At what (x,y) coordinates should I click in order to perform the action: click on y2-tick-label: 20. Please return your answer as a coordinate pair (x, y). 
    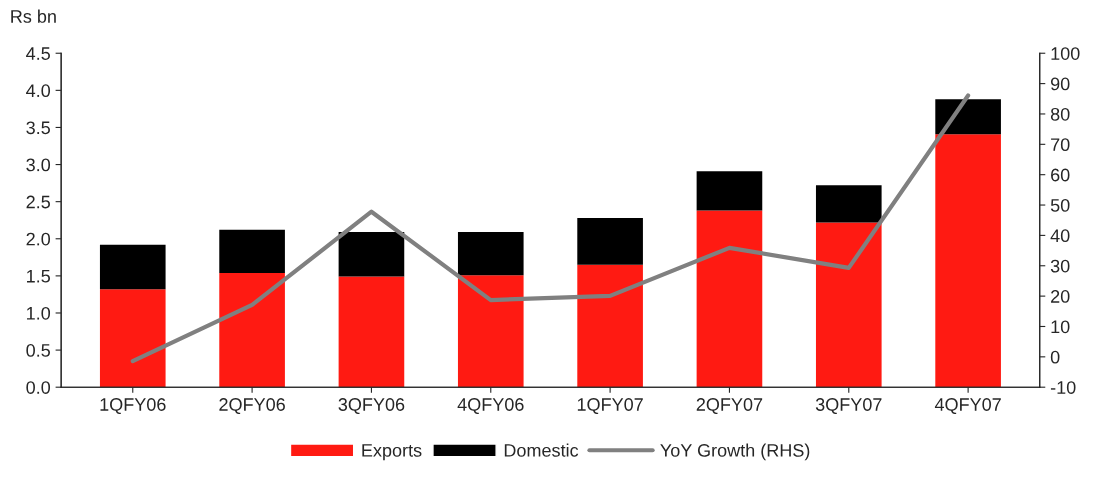
    Looking at the image, I should click on (1060, 296).